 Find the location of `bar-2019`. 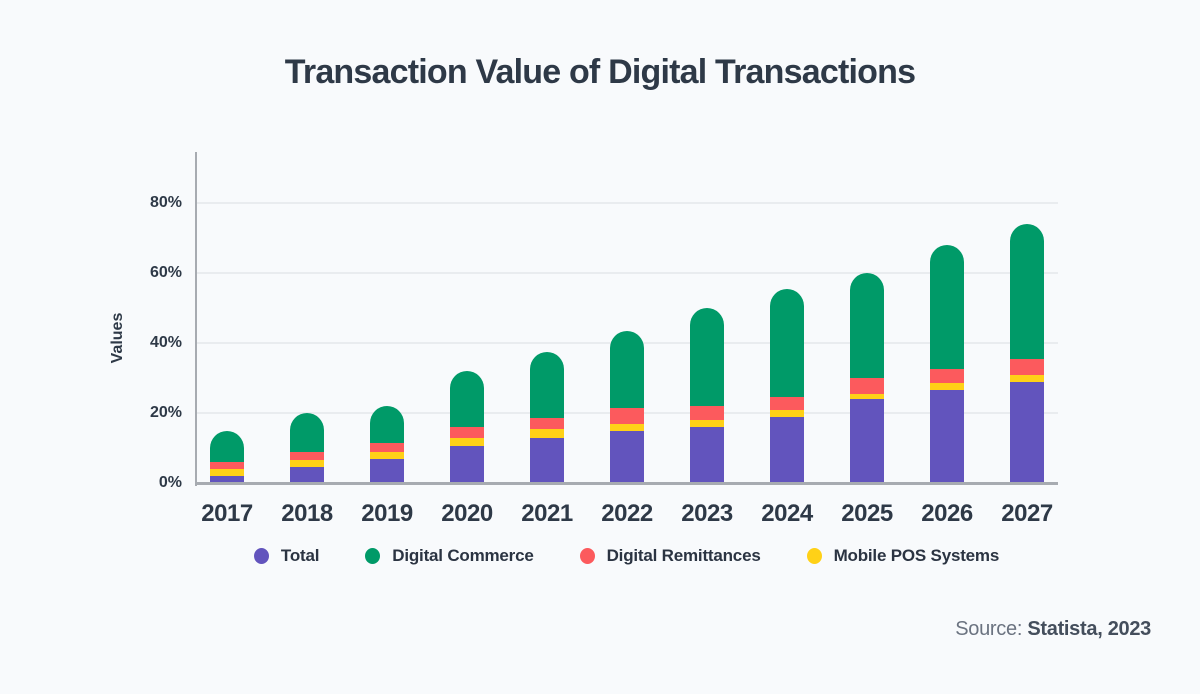

bar-2019 is located at coordinates (387, 444).